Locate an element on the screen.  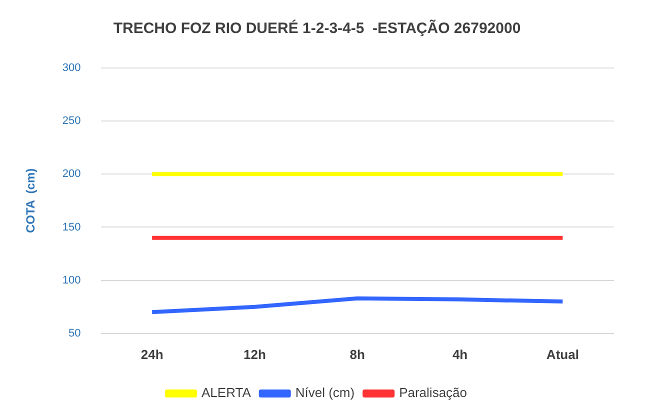
y-axis-title: COTA (cm) is located at coordinates (31, 201).